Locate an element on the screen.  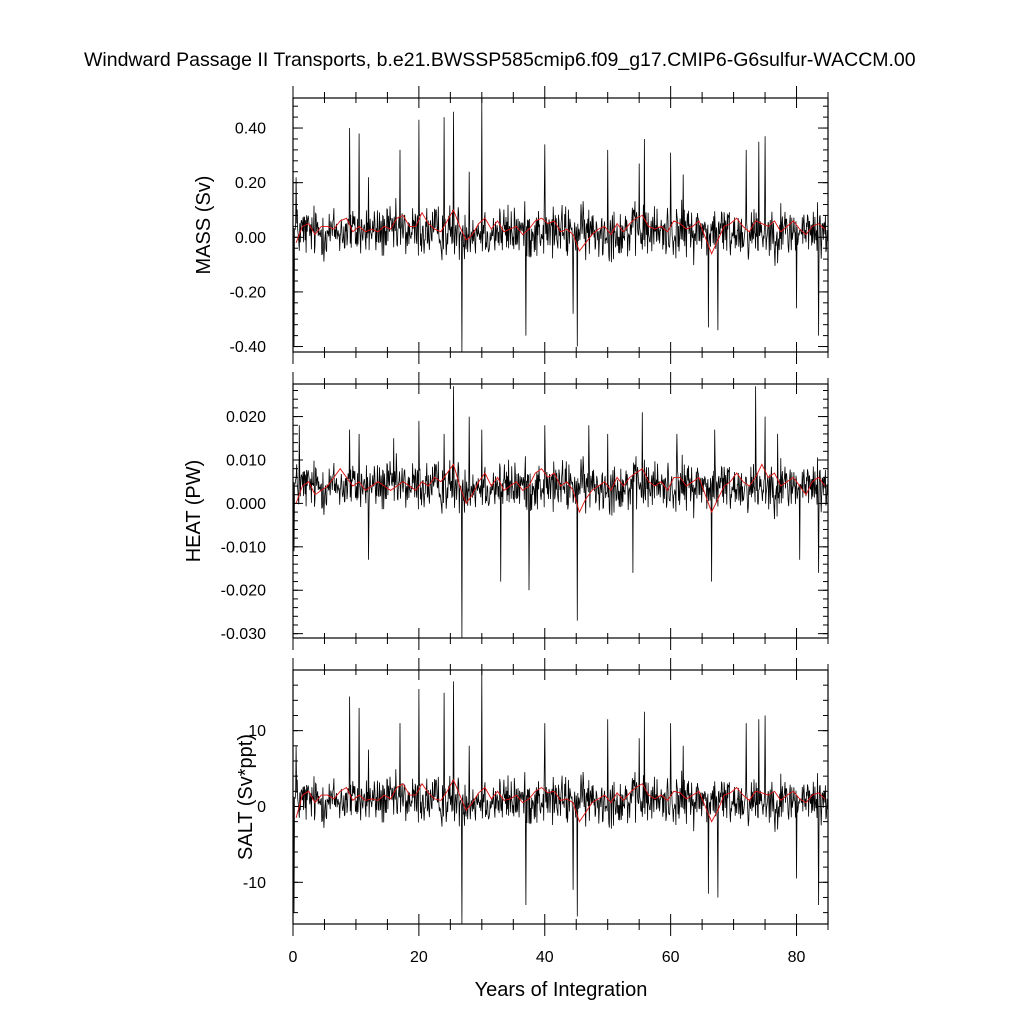
ytick-label: 0.010 is located at coordinates (246, 460).